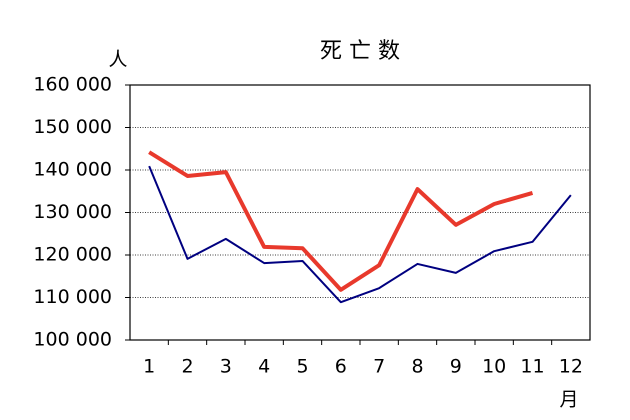 This screenshot has width=630, height=420. What do you see at coordinates (117, 60) in the screenshot?
I see `y-axis-label: 人` at bounding box center [117, 60].